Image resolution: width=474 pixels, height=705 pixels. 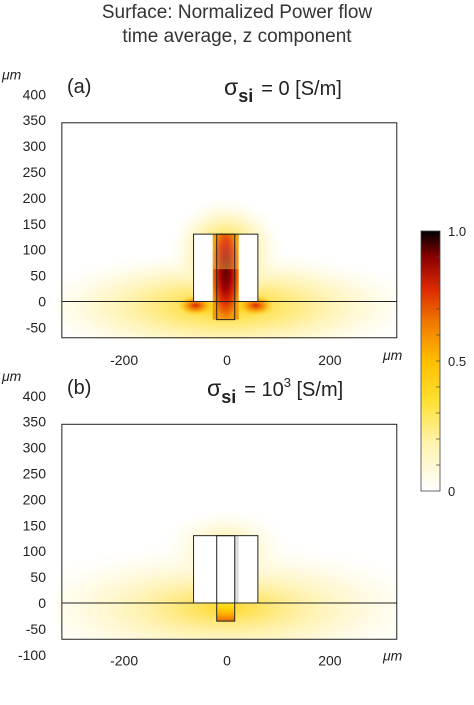 What do you see at coordinates (451, 491) in the screenshot?
I see `colorbar-tick-label: 0` at bounding box center [451, 491].